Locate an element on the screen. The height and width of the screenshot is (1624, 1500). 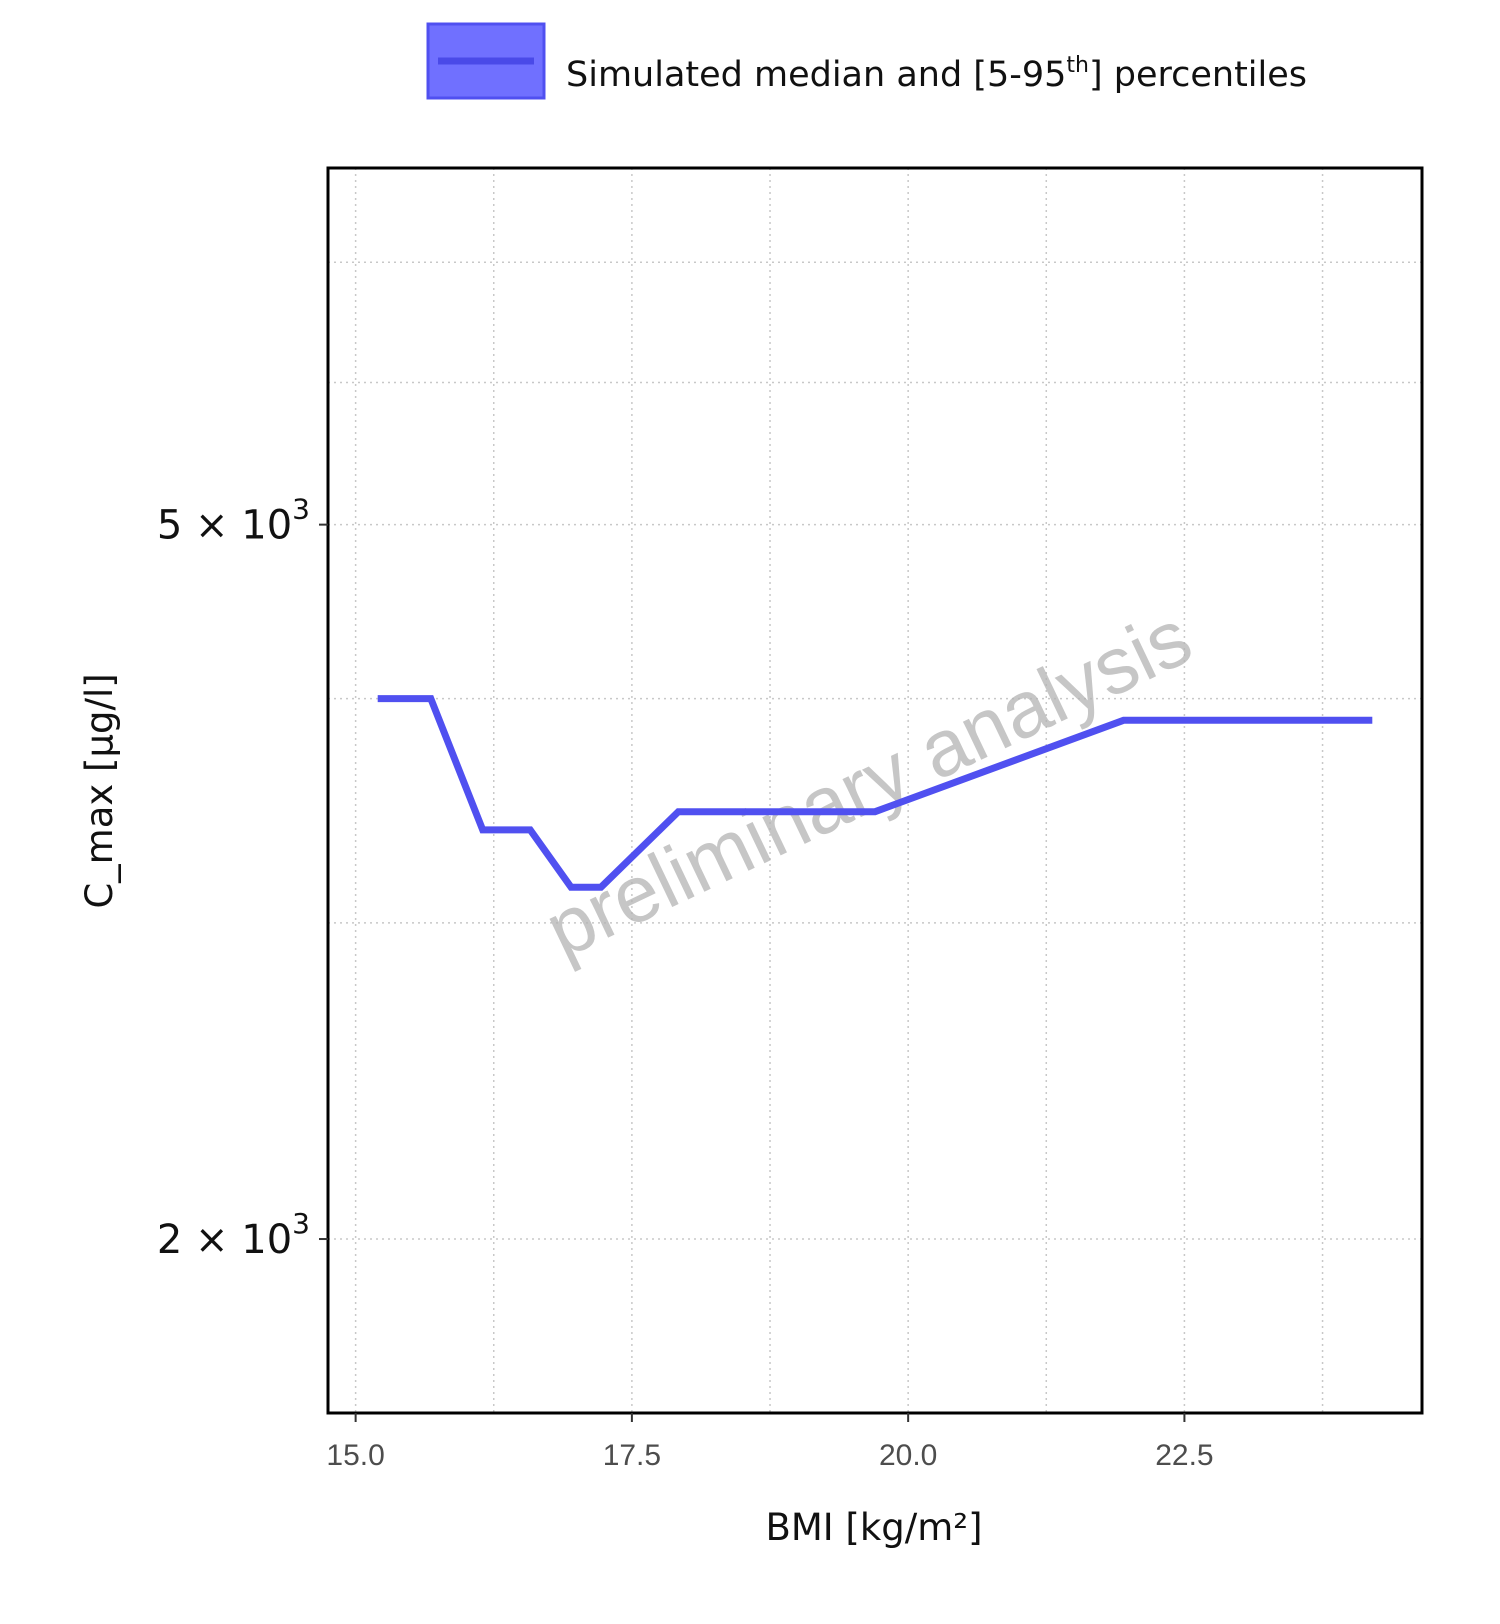
watermark-layer: preliminary analysis is located at coordinates (868, 783).